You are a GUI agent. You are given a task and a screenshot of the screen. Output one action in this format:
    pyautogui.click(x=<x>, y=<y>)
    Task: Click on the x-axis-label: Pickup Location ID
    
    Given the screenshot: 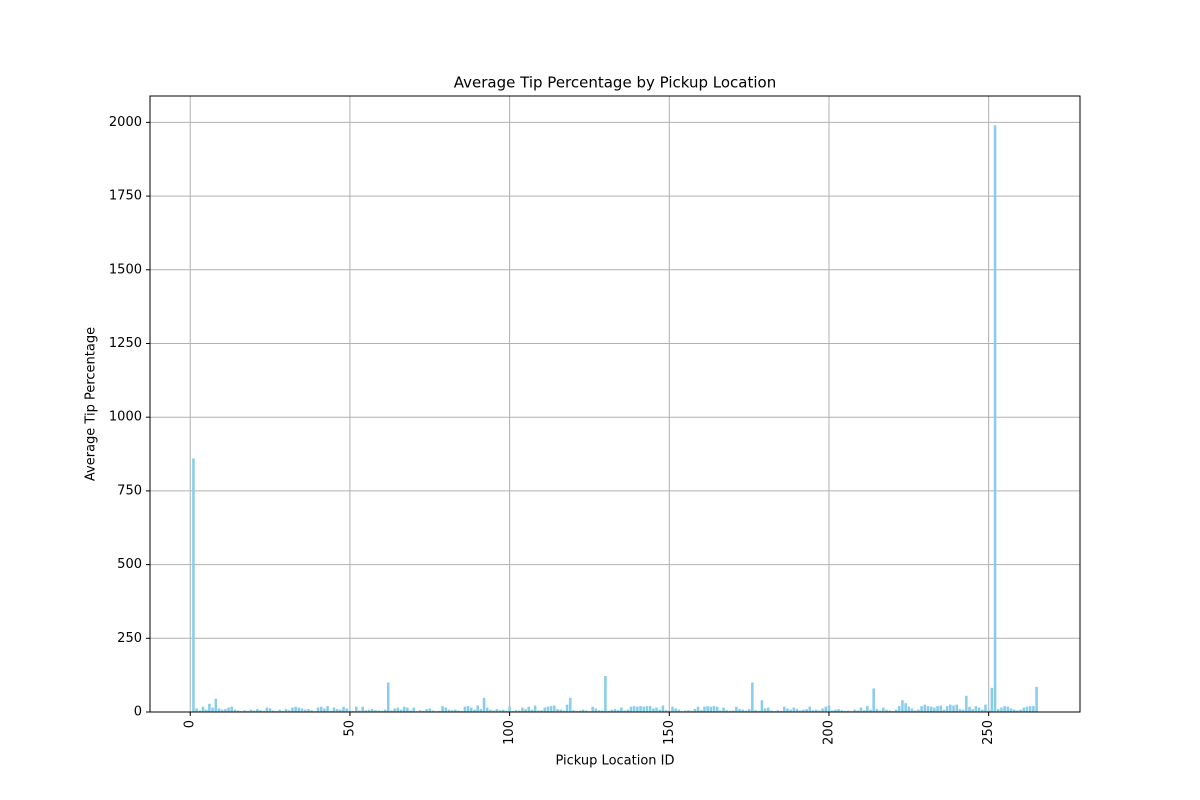 What is the action you would take?
    pyautogui.click(x=614, y=761)
    